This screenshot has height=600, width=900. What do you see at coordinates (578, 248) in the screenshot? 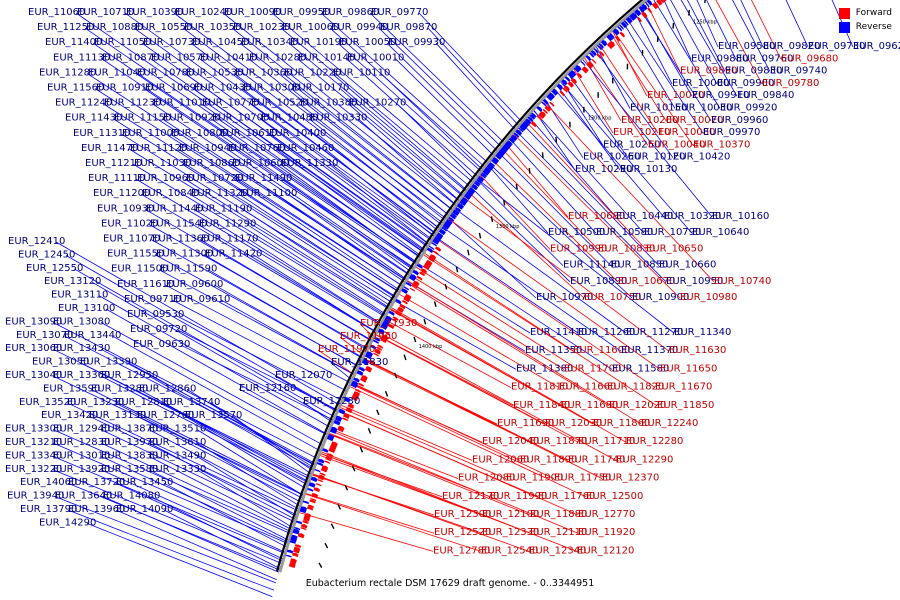
I see `gene-label: EUR_10990` at bounding box center [578, 248].